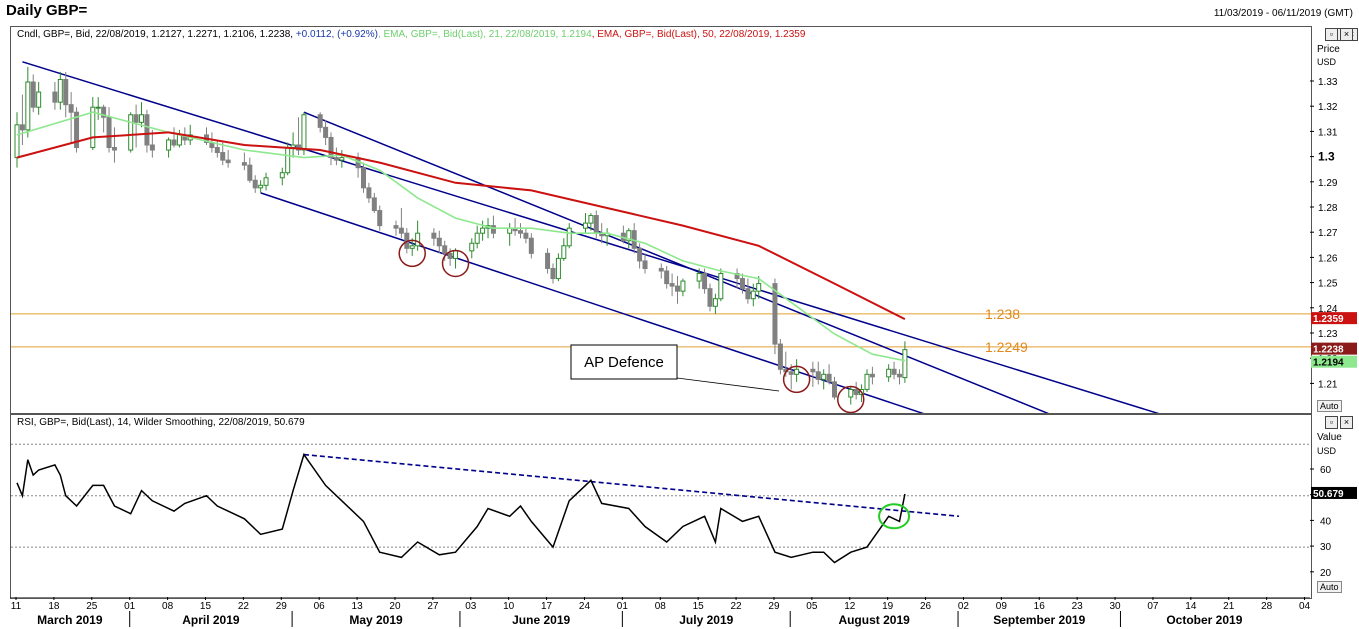 The width and height of the screenshot is (1359, 629). Describe the element at coordinates (774, 606) in the screenshot. I see `x-tick-label: 29` at that location.